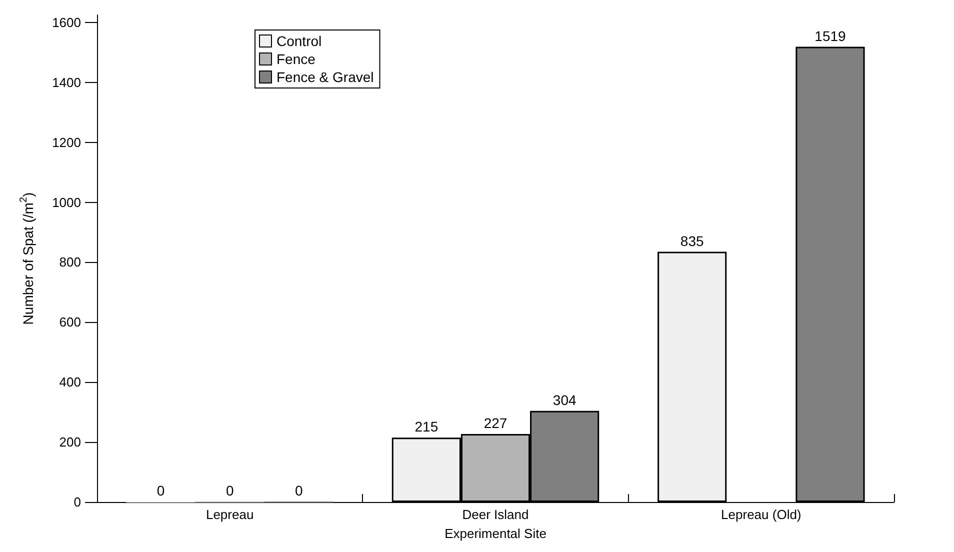 Image resolution: width=954 pixels, height=552 pixels. I want to click on y-tick-label: 200, so click(70, 442).